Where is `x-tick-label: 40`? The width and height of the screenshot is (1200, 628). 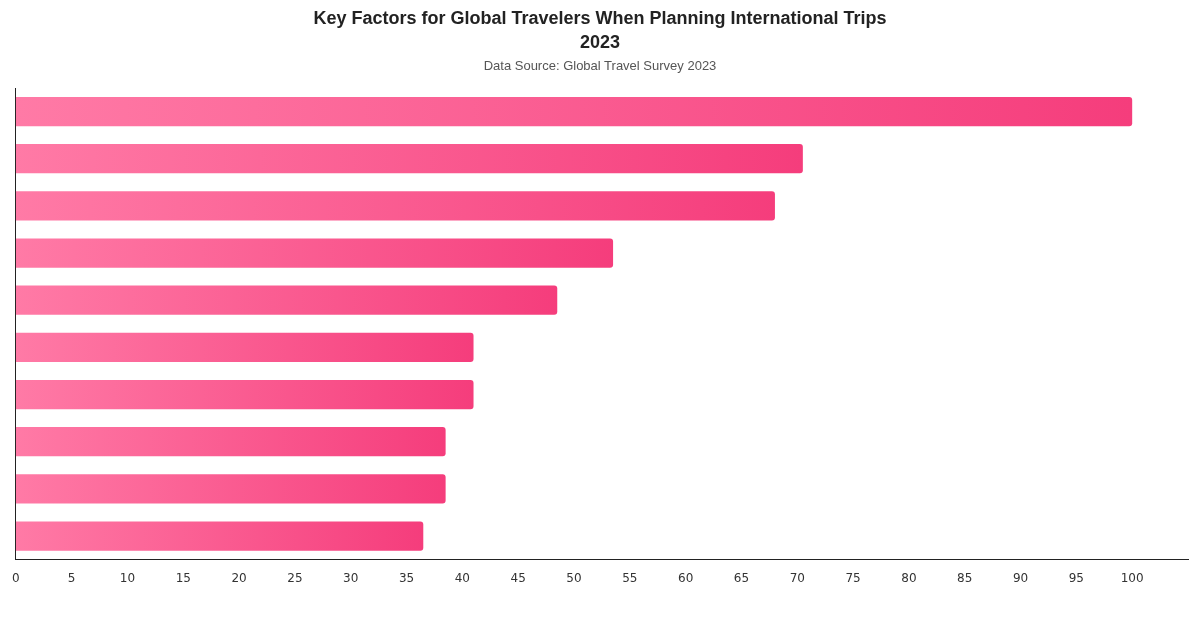
x-tick-label: 40 is located at coordinates (462, 577).